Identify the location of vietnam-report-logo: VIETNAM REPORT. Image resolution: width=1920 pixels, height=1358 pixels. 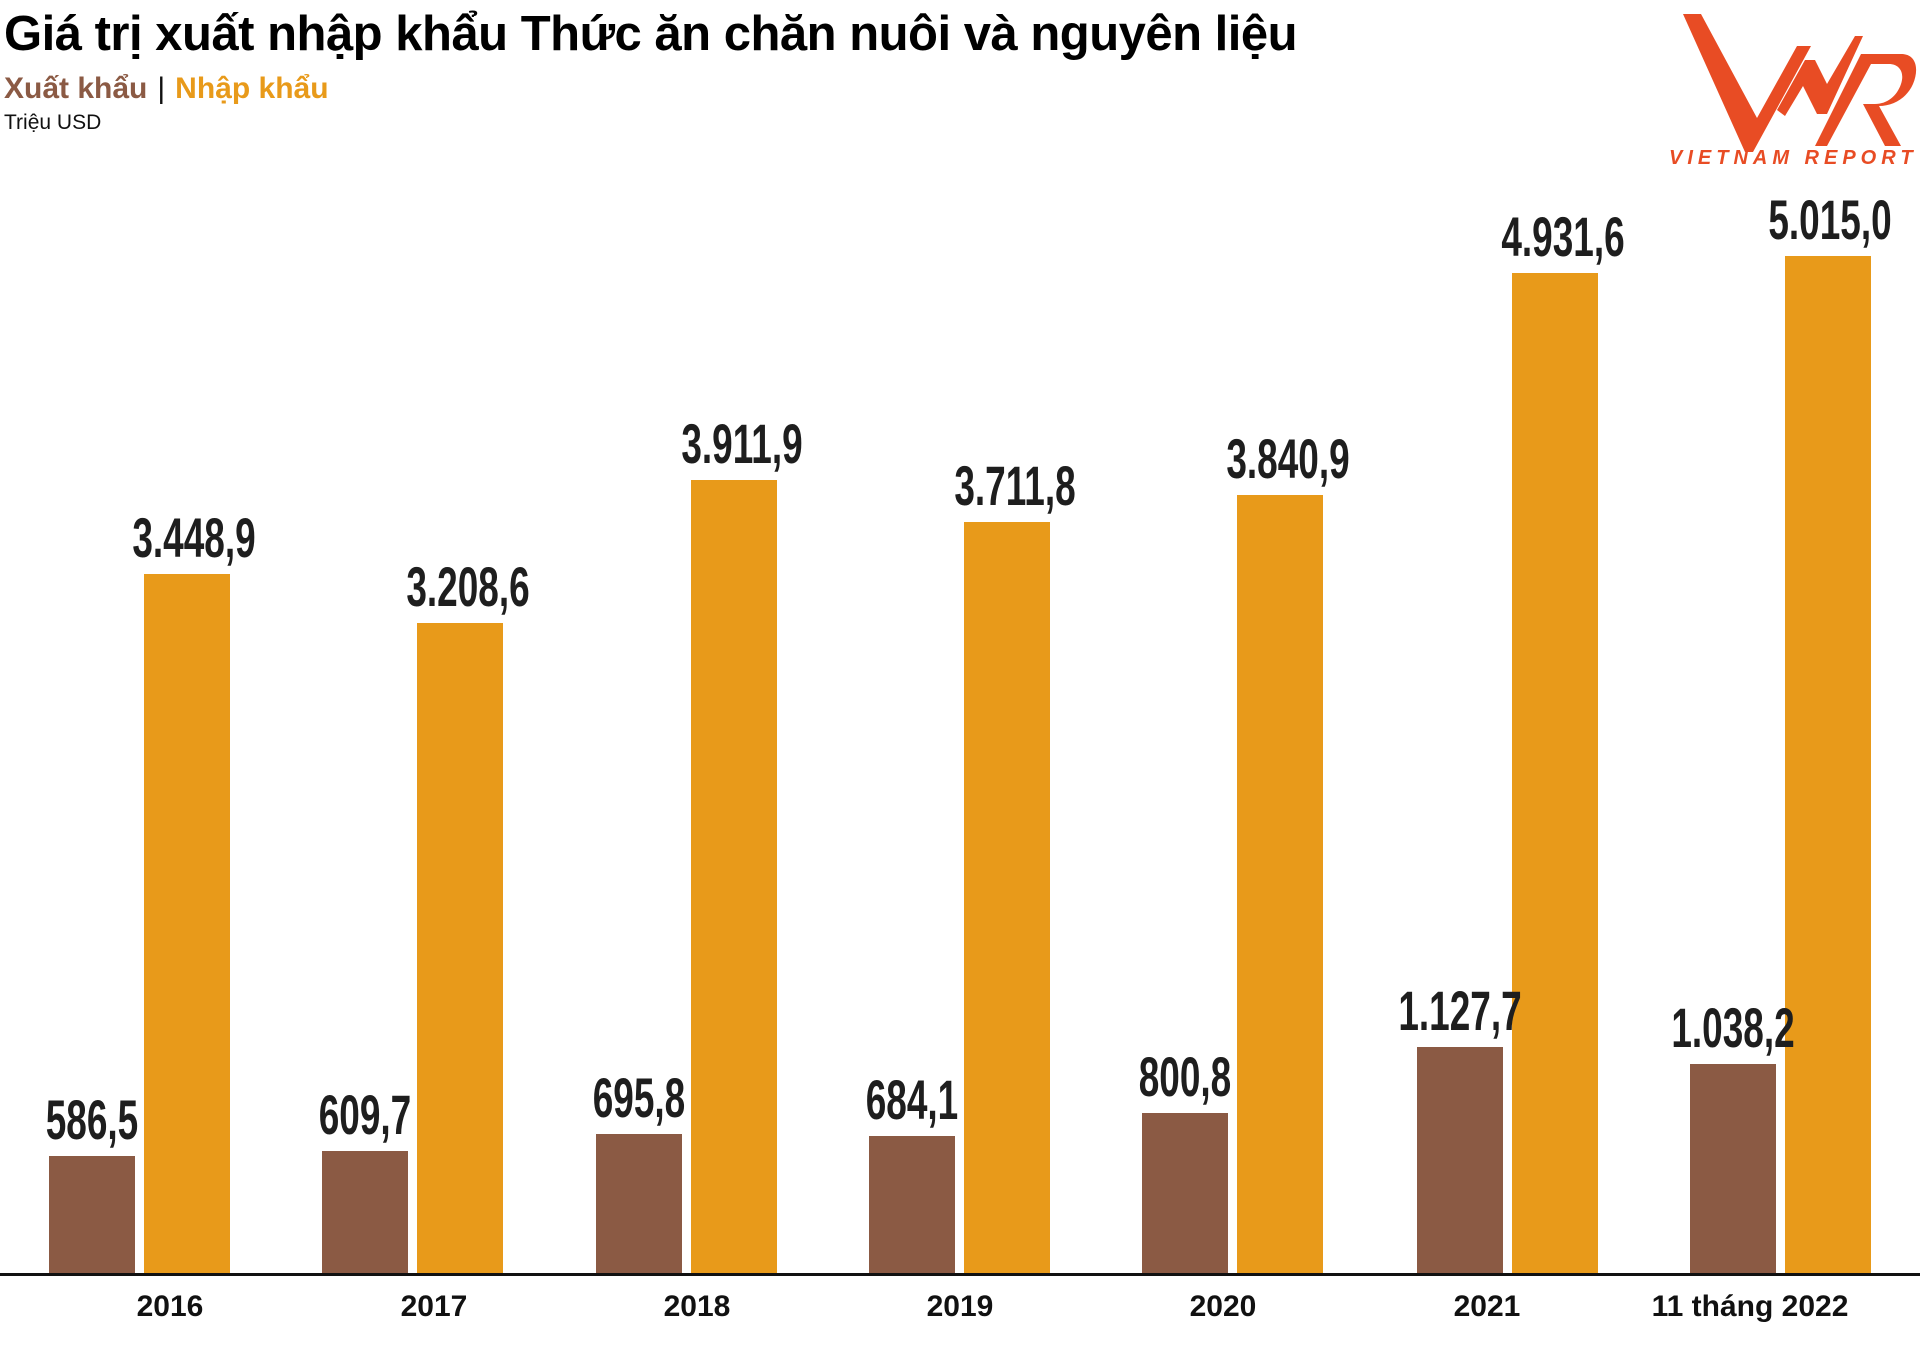
(1791, 87).